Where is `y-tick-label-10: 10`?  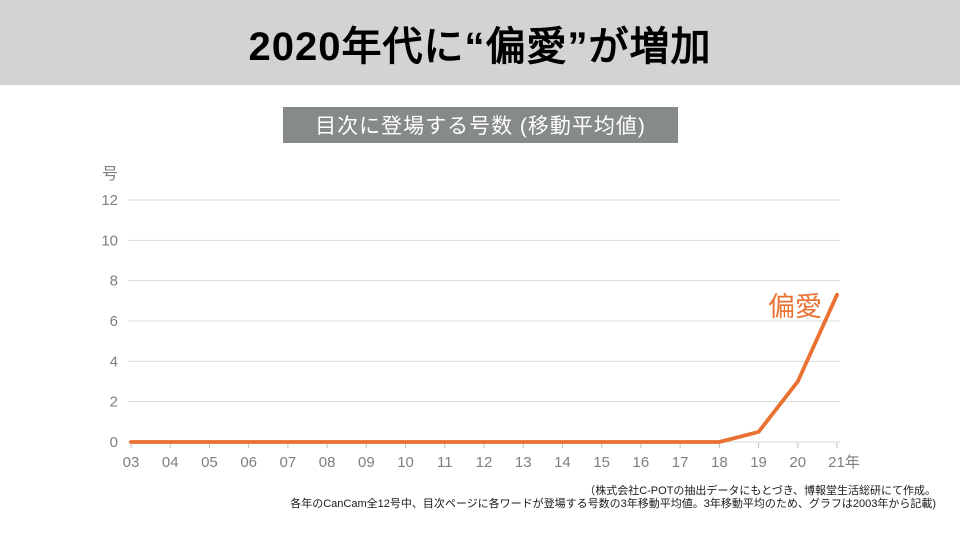 y-tick-label-10: 10 is located at coordinates (109, 240).